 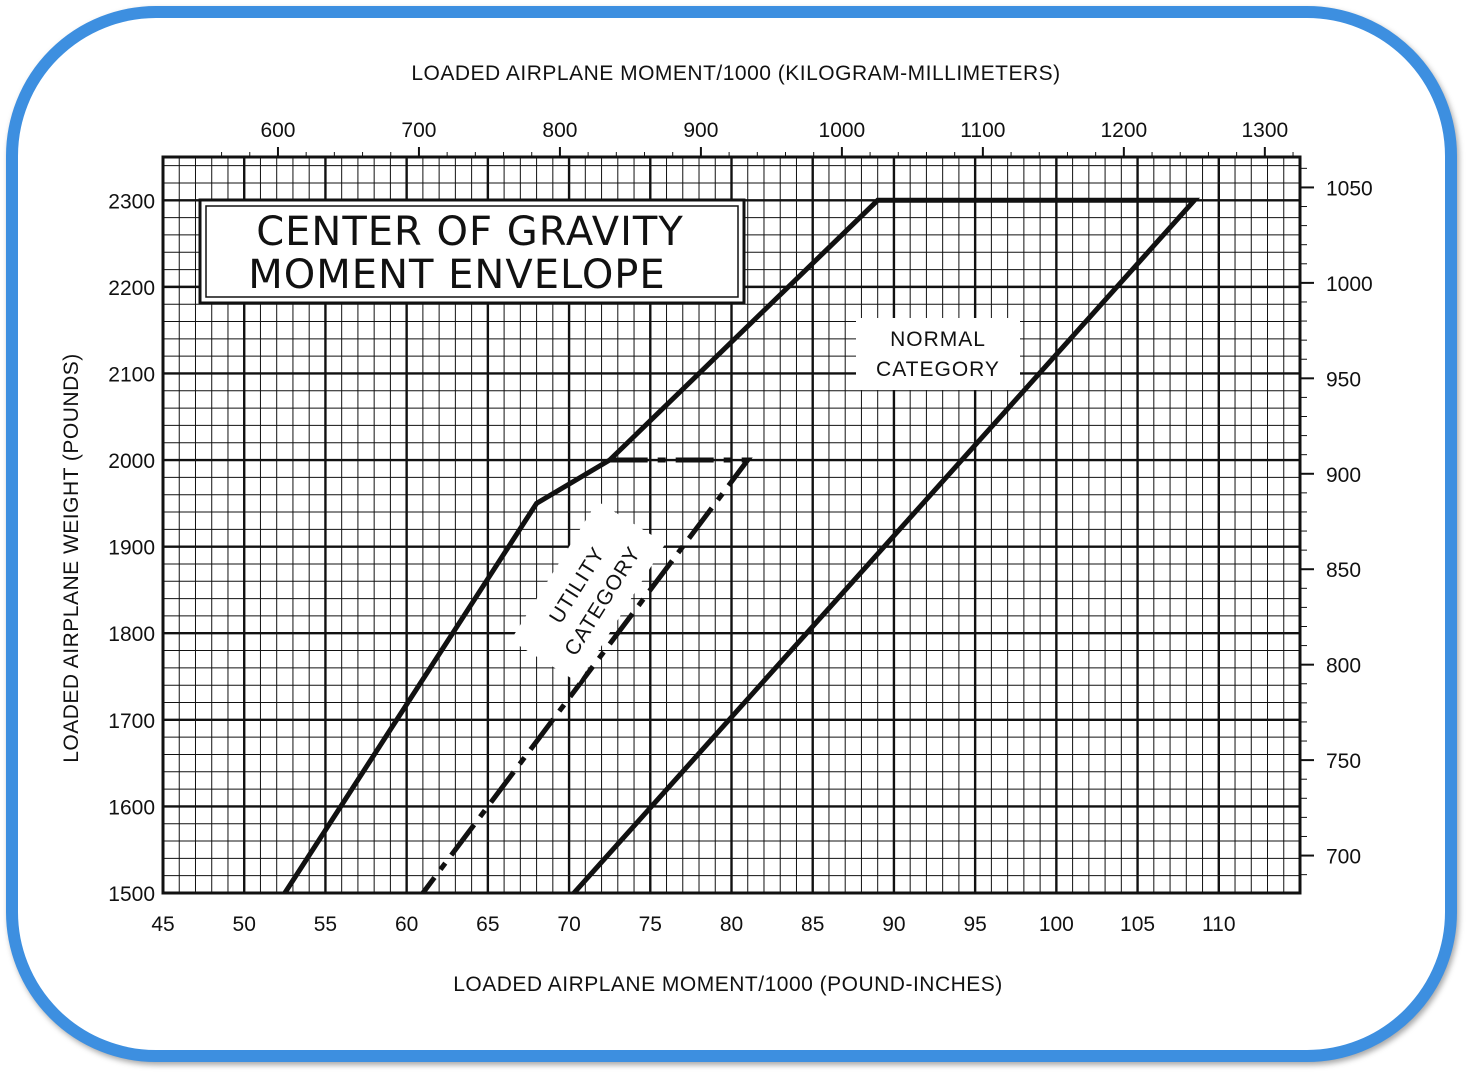 What do you see at coordinates (1137, 924) in the screenshot?
I see `x-tick-label: 105` at bounding box center [1137, 924].